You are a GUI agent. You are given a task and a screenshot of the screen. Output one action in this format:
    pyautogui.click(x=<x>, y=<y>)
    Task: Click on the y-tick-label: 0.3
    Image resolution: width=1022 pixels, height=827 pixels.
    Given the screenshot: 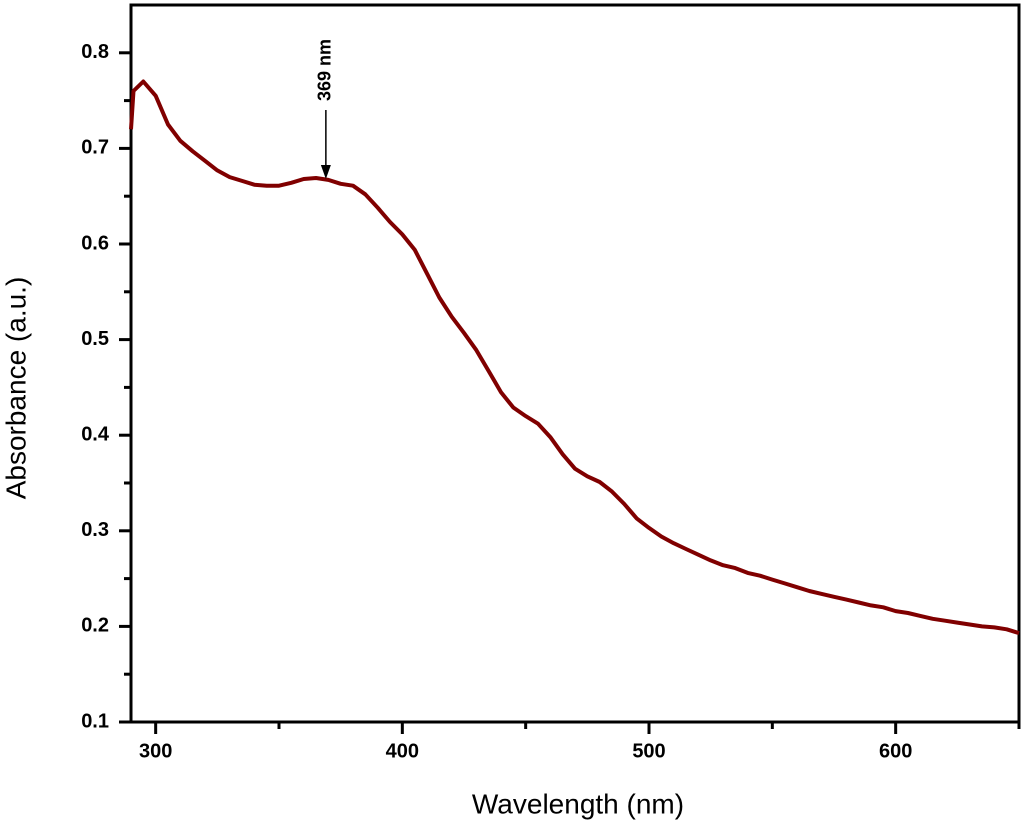 What is the action you would take?
    pyautogui.click(x=95, y=530)
    